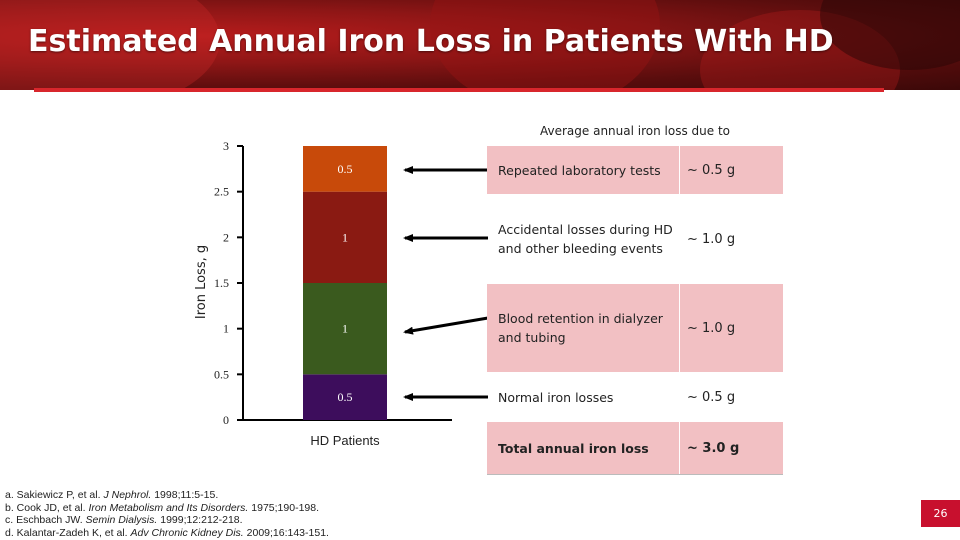  I want to click on reference-journal: Adv Chronic Kidney Dis., so click(187, 532).